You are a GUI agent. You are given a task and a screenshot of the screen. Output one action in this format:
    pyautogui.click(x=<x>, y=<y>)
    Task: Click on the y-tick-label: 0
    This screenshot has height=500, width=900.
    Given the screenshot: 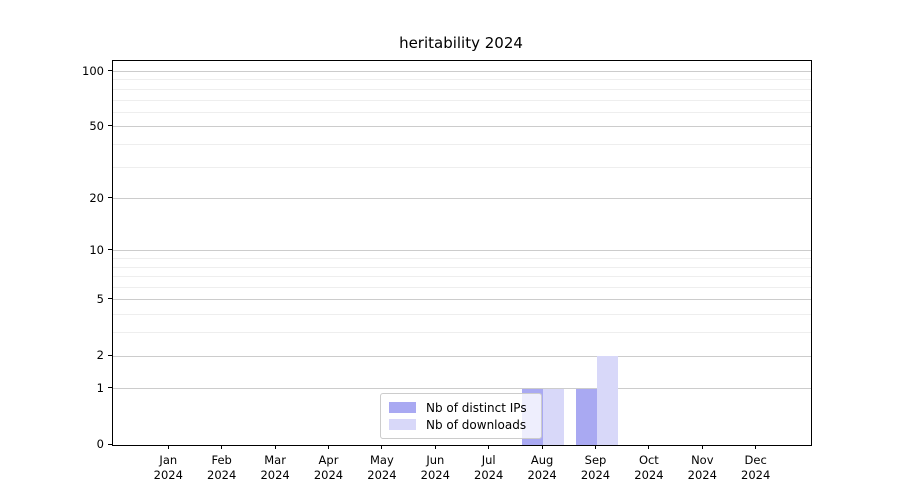 What is the action you would take?
    pyautogui.click(x=100, y=444)
    